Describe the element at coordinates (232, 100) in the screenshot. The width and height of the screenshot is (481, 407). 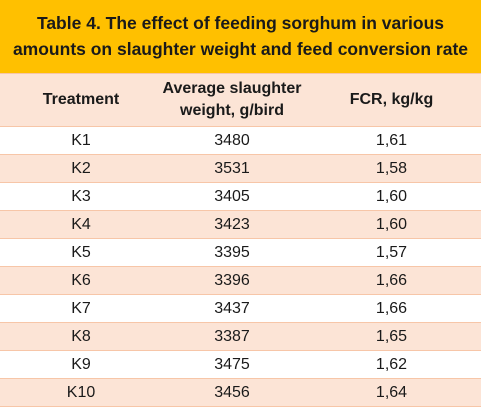
I see `header-weight: Average slaughter weight, g/bird` at that location.